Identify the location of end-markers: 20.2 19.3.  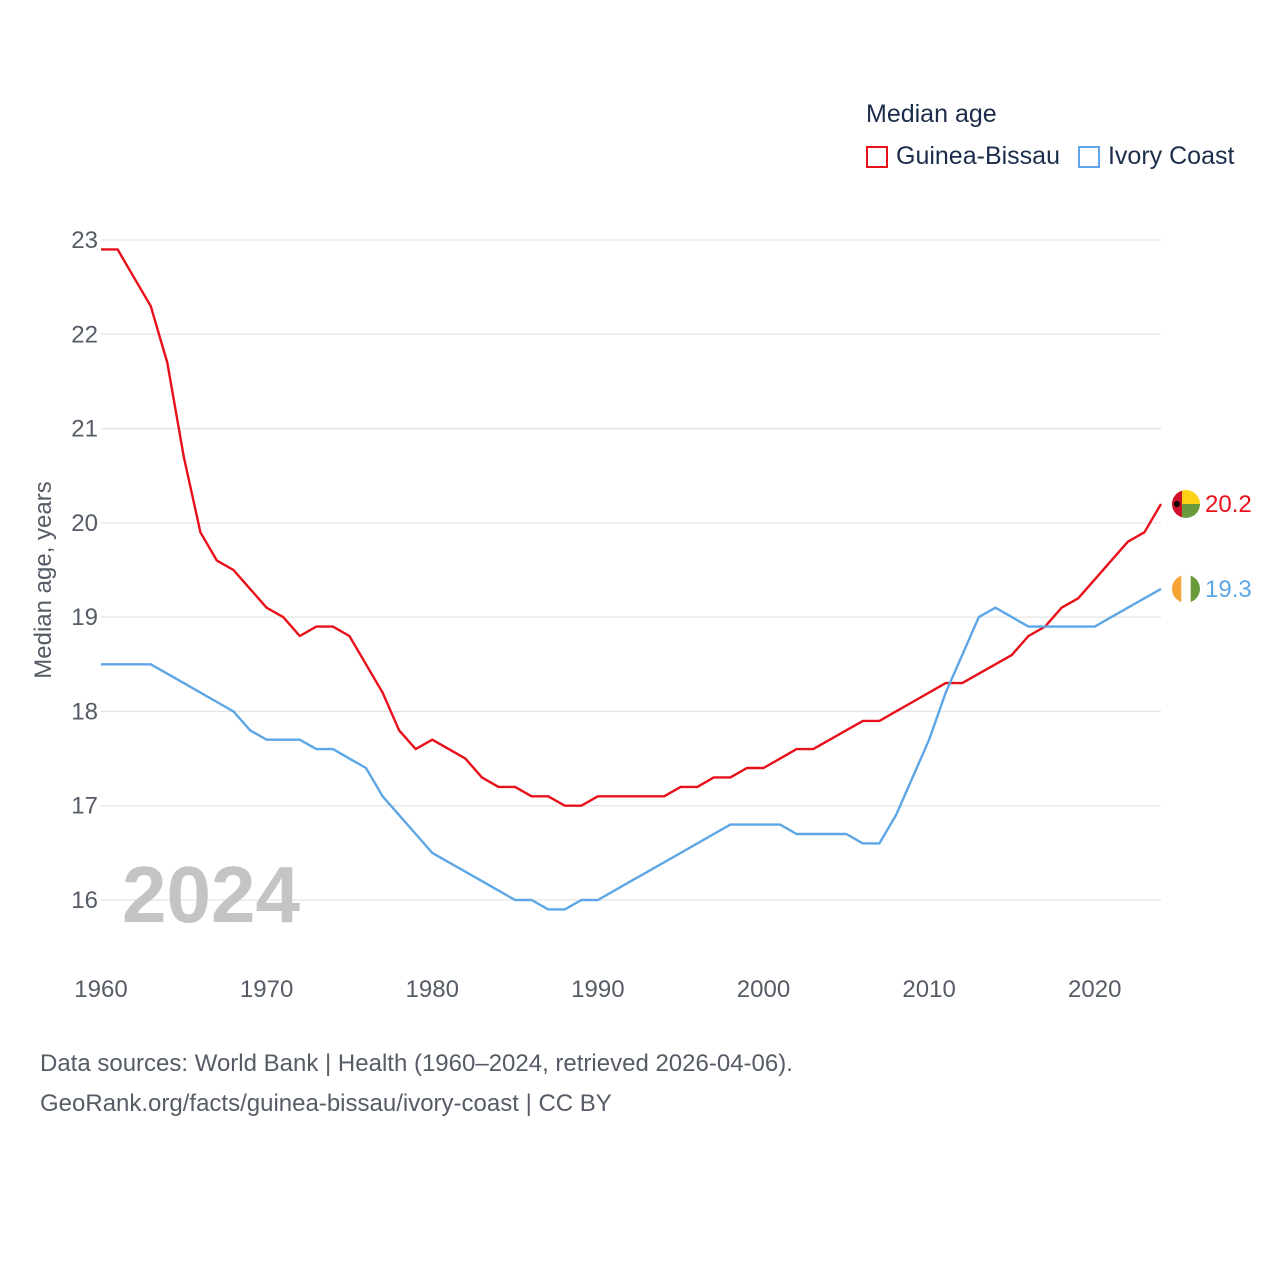
(1212, 546).